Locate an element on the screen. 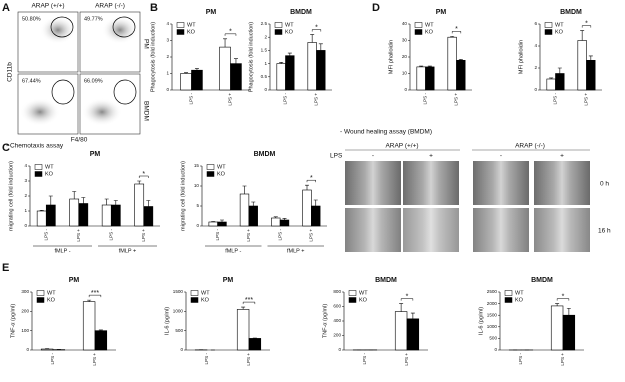 The image size is (625, 382). y-tick-label: 10 is located at coordinates (197, 185).